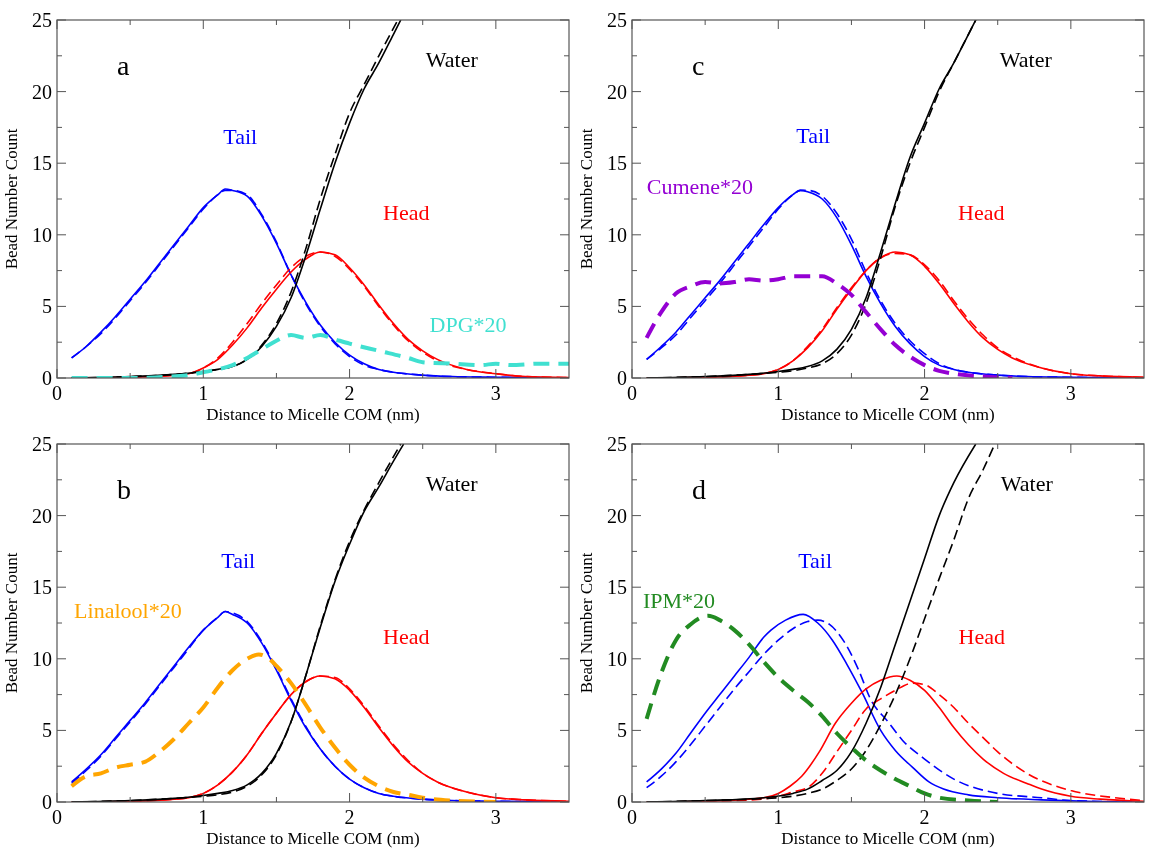 Image resolution: width=1151 pixels, height=848 pixels. Describe the element at coordinates (700, 187) in the screenshot. I see `text: Cumene*20` at that location.